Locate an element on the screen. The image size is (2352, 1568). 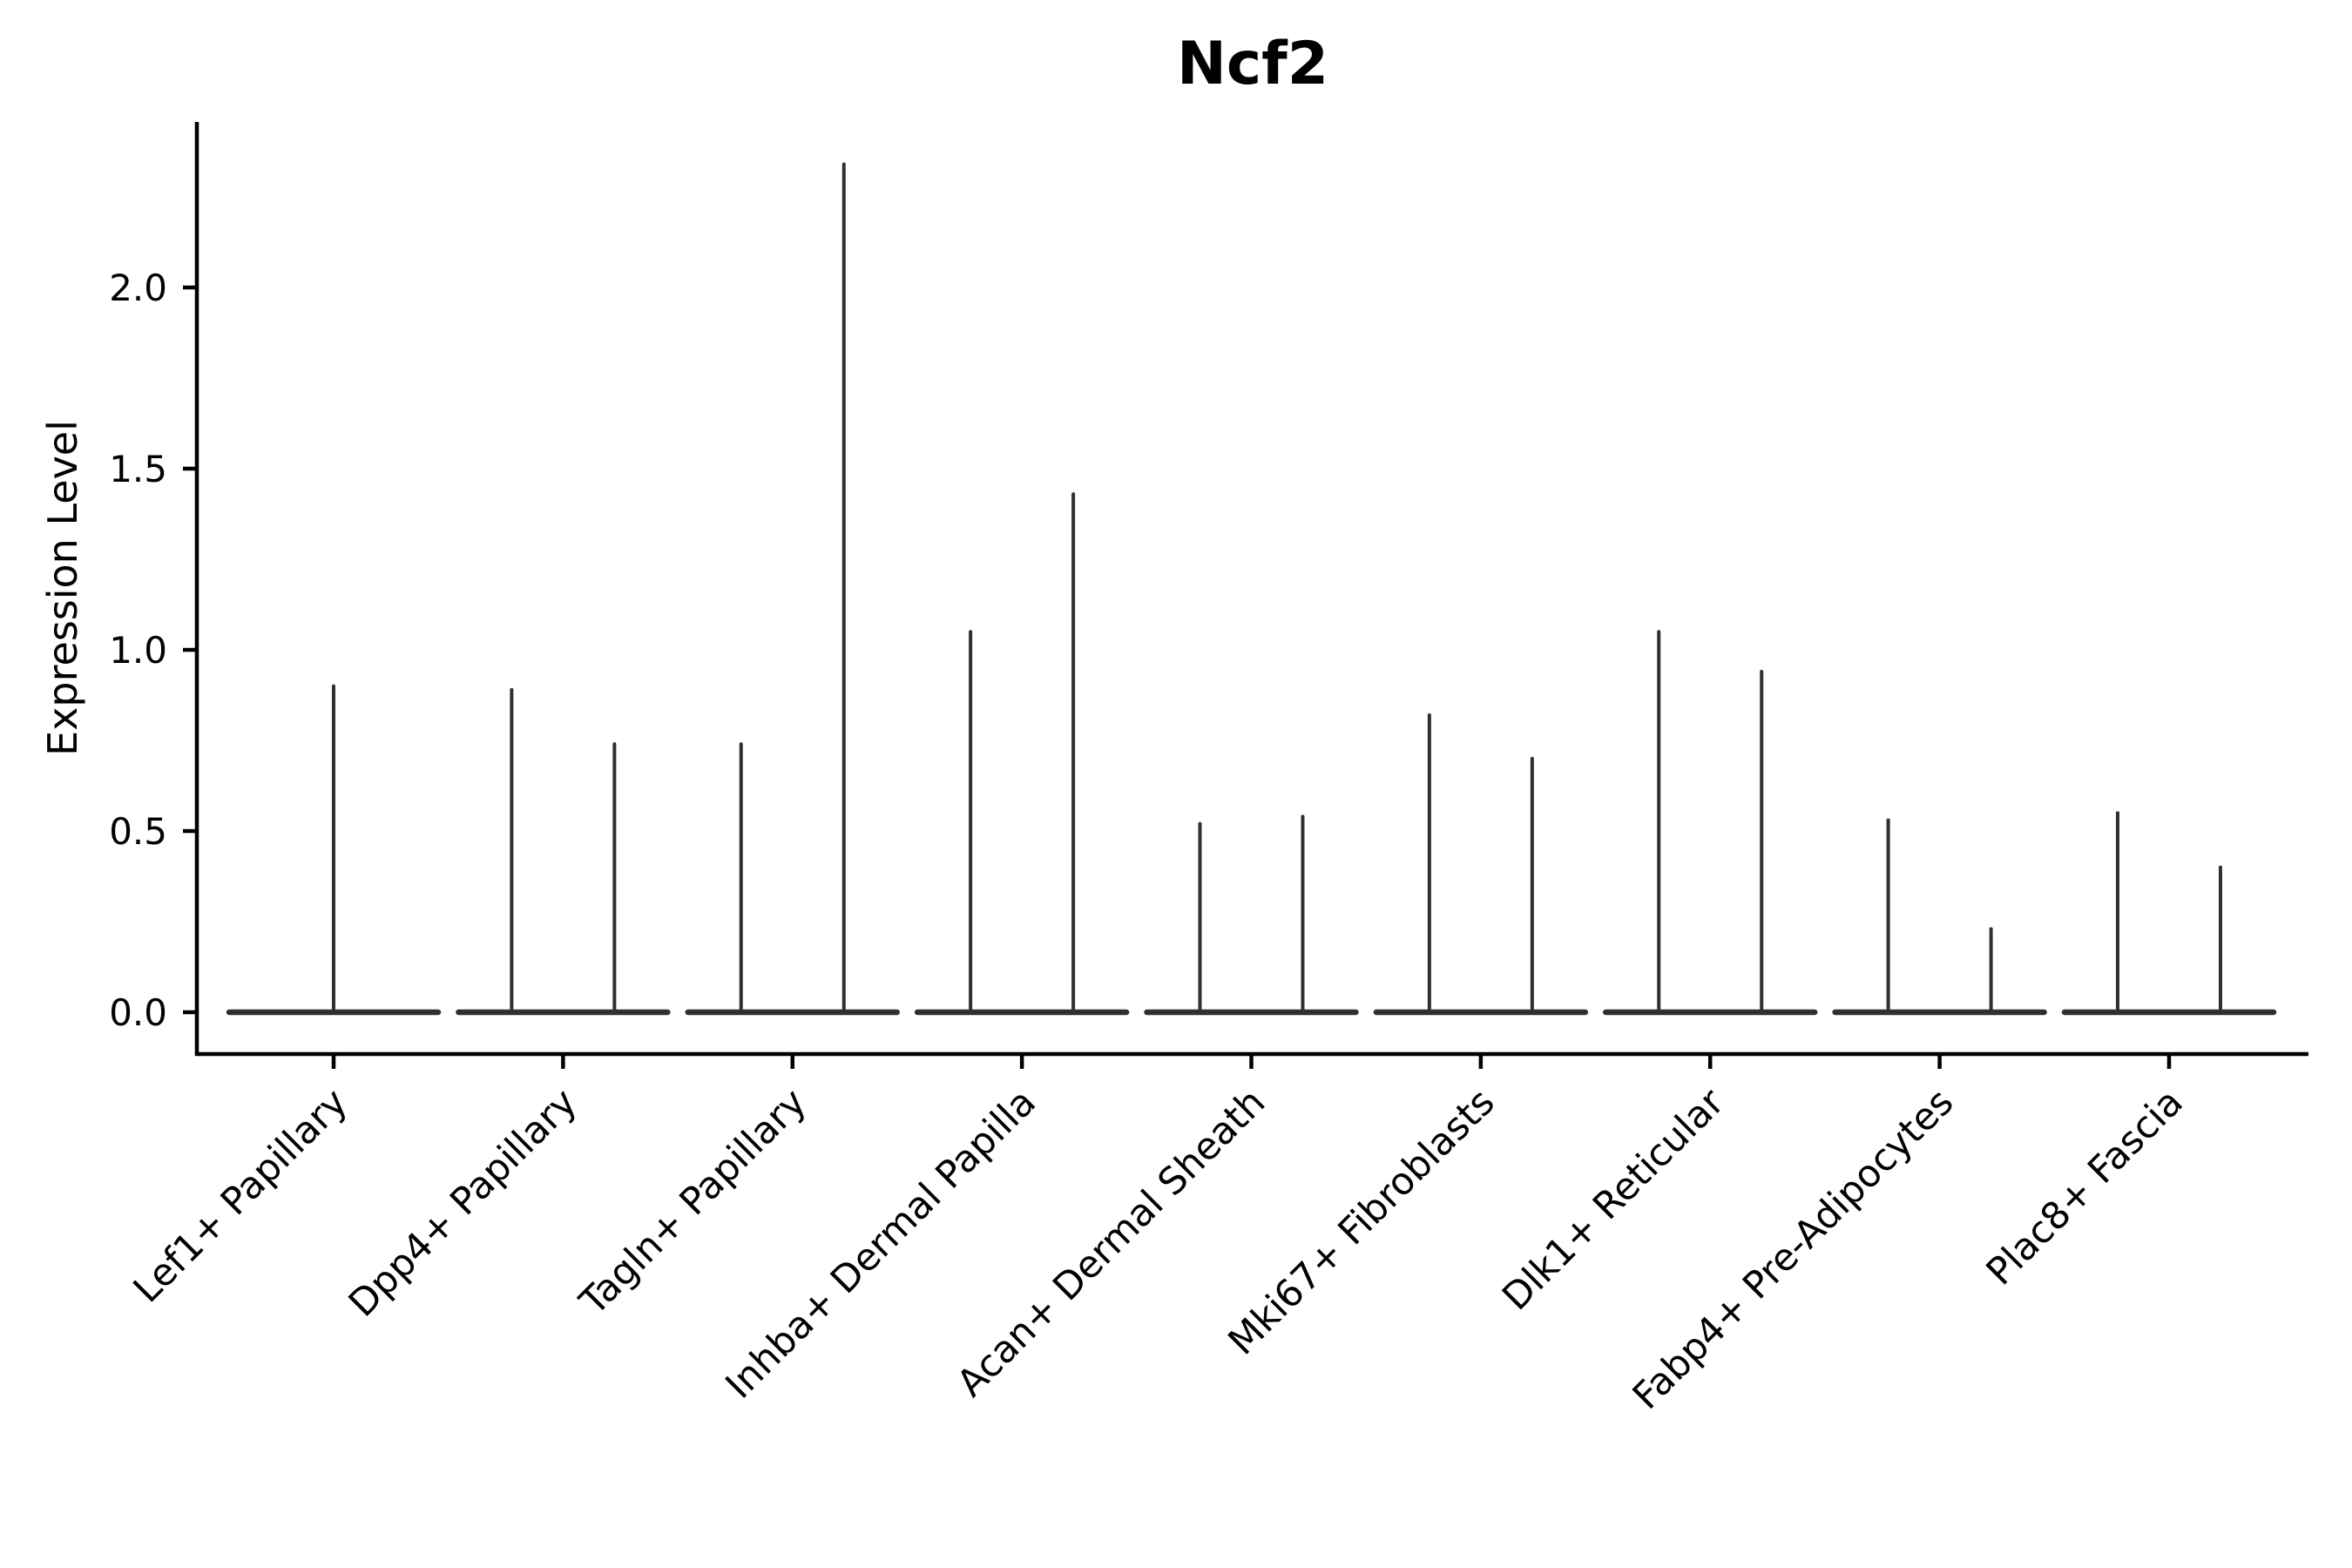
y-tick-label: 0.5 is located at coordinates (138, 831).